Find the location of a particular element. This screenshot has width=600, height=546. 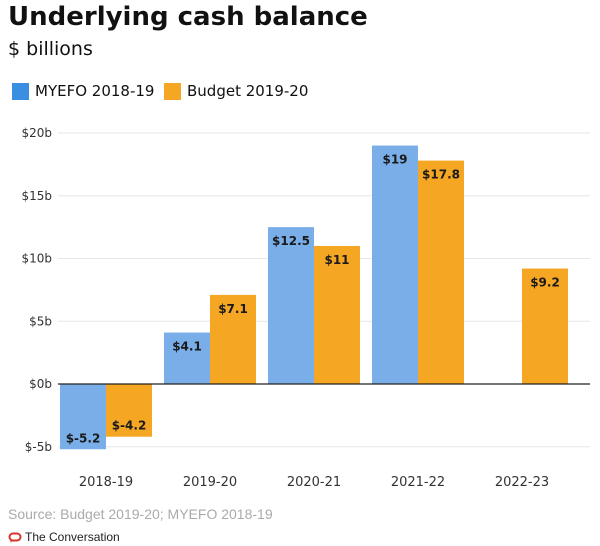

credit: The Conversation is located at coordinates (64, 537).